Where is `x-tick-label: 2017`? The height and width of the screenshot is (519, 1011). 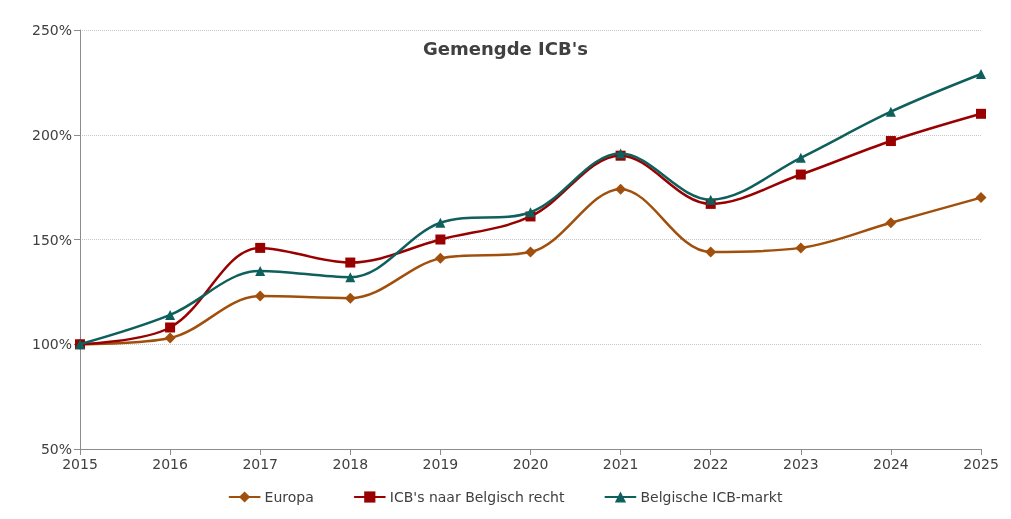
x-tick-label: 2017 is located at coordinates (260, 464).